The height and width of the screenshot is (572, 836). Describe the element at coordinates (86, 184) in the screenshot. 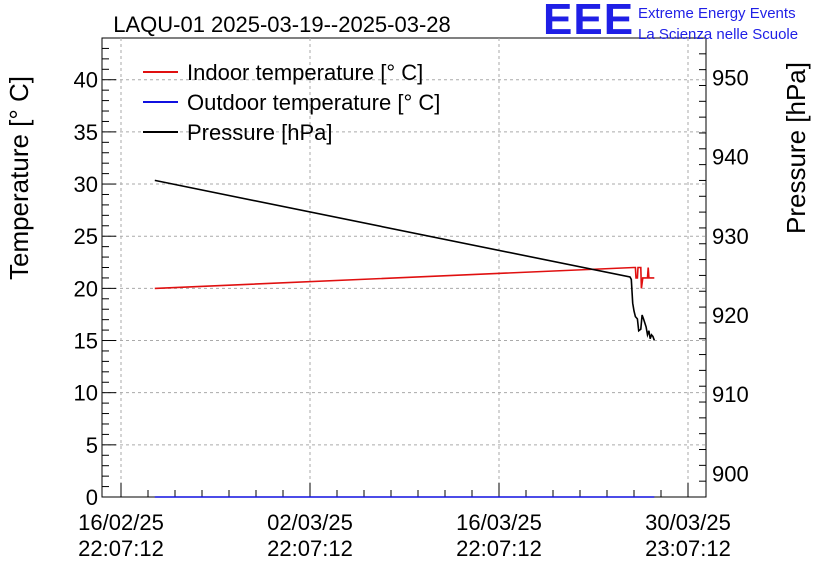

I see `y-tick-label: 30` at that location.